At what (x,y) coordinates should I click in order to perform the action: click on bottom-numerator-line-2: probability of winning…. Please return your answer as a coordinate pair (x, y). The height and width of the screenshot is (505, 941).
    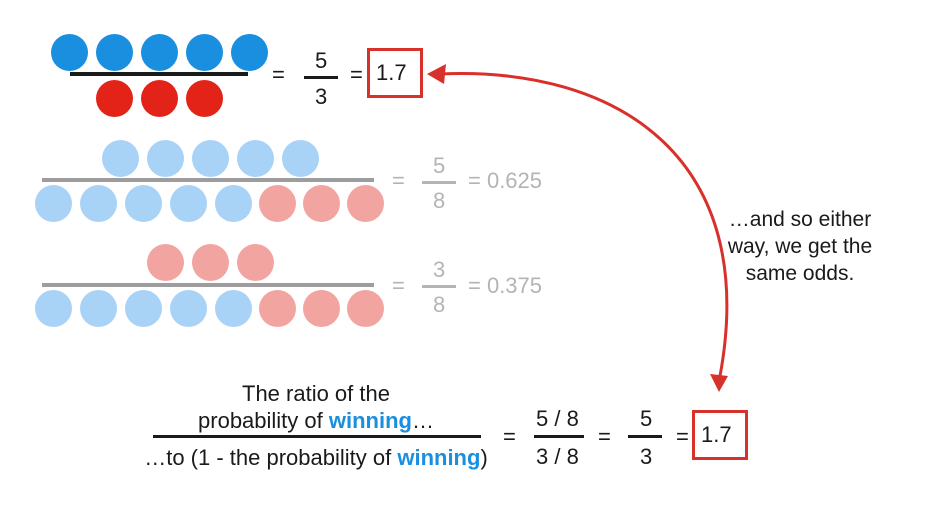
    Looking at the image, I should click on (316, 420).